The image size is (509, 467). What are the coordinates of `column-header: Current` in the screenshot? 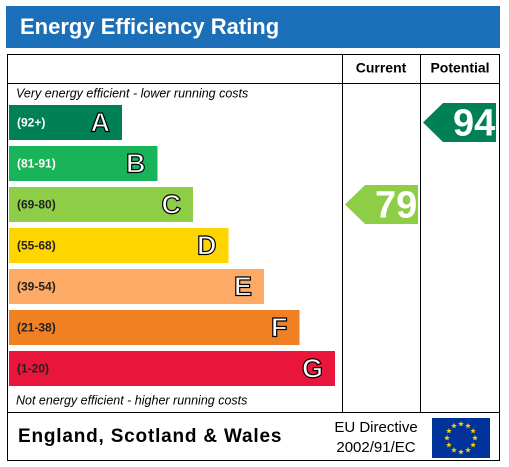 It's located at (381, 68).